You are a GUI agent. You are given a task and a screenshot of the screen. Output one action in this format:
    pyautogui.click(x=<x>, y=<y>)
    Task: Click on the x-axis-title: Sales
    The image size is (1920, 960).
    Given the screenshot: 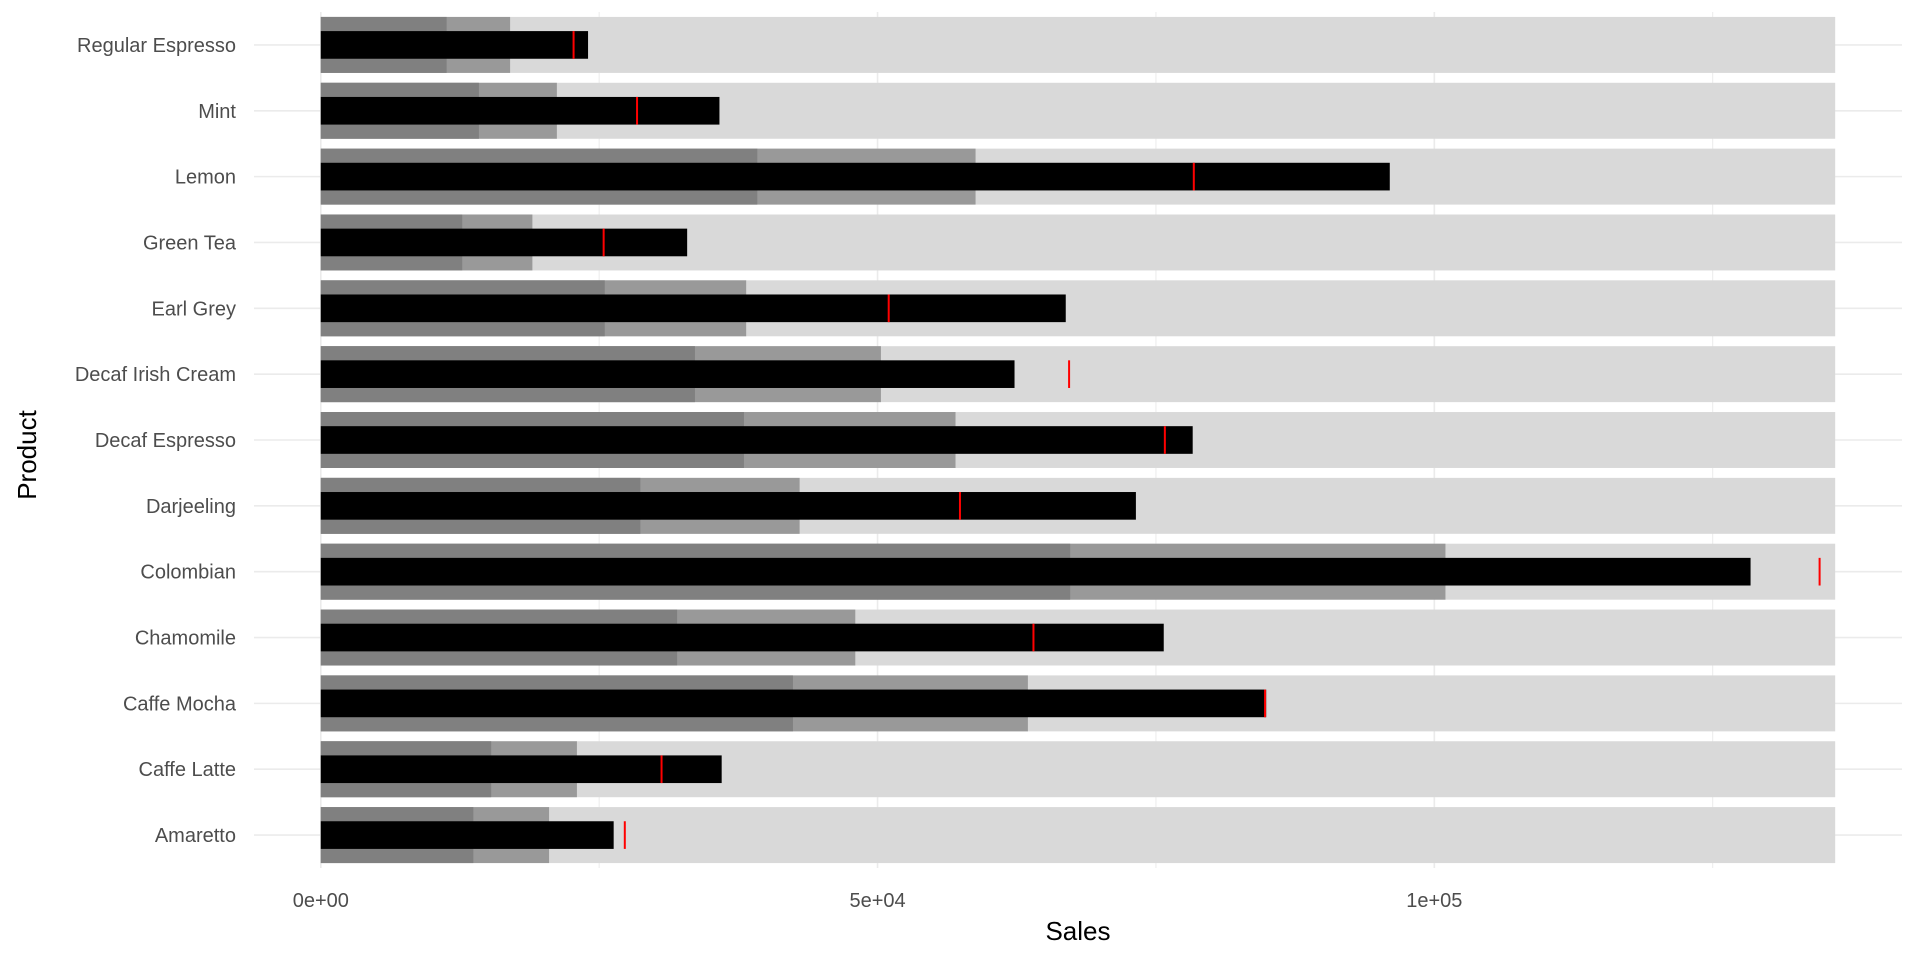 What is the action you would take?
    pyautogui.click(x=1077, y=931)
    